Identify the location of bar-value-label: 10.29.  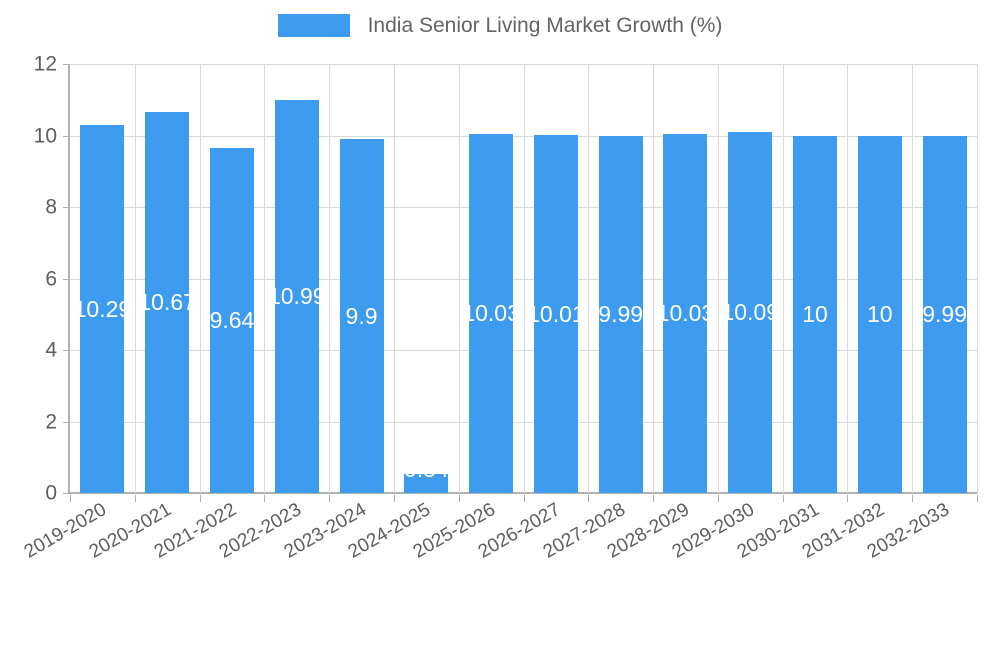
(102, 309).